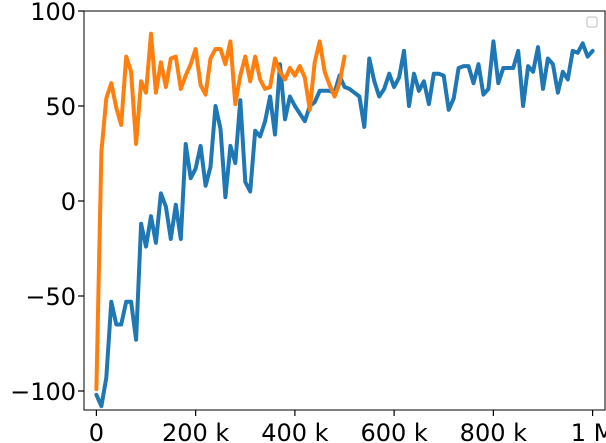 The height and width of the screenshot is (443, 606). I want to click on x-tick-label: 400 k, so click(294, 431).